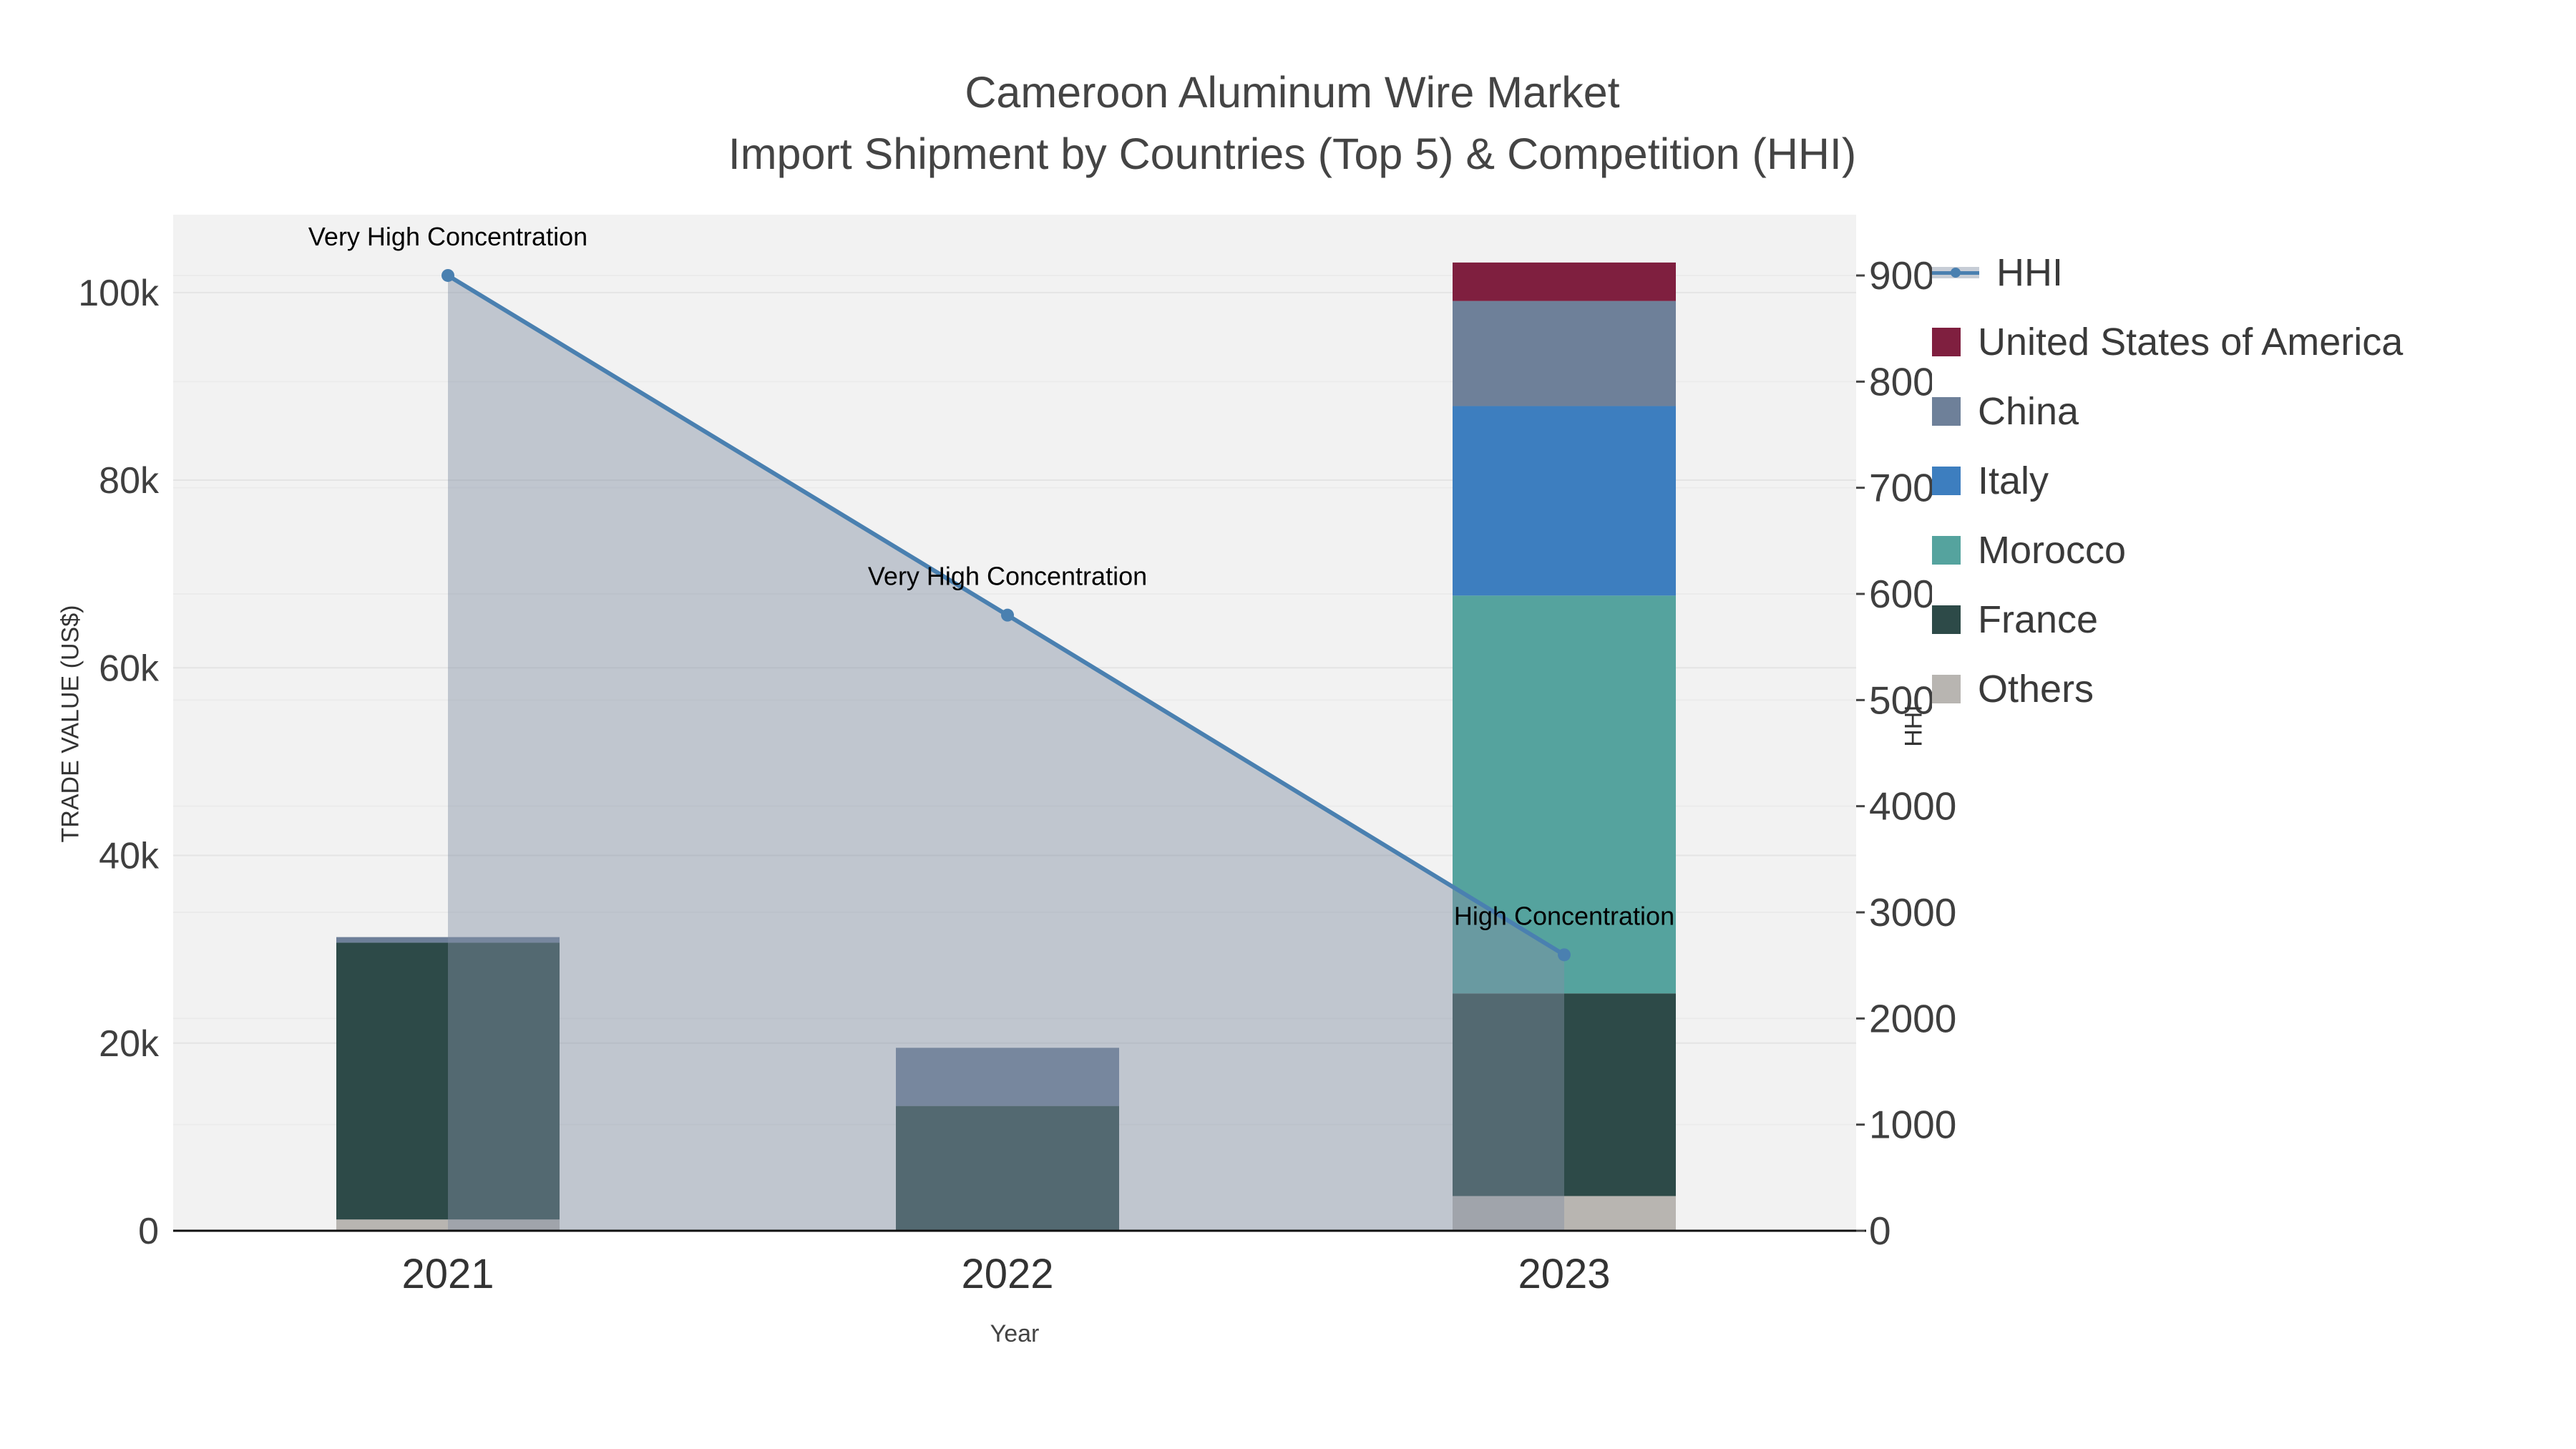  Describe the element at coordinates (1564, 794) in the screenshot. I see `bar-segment-2023-morocco` at that location.